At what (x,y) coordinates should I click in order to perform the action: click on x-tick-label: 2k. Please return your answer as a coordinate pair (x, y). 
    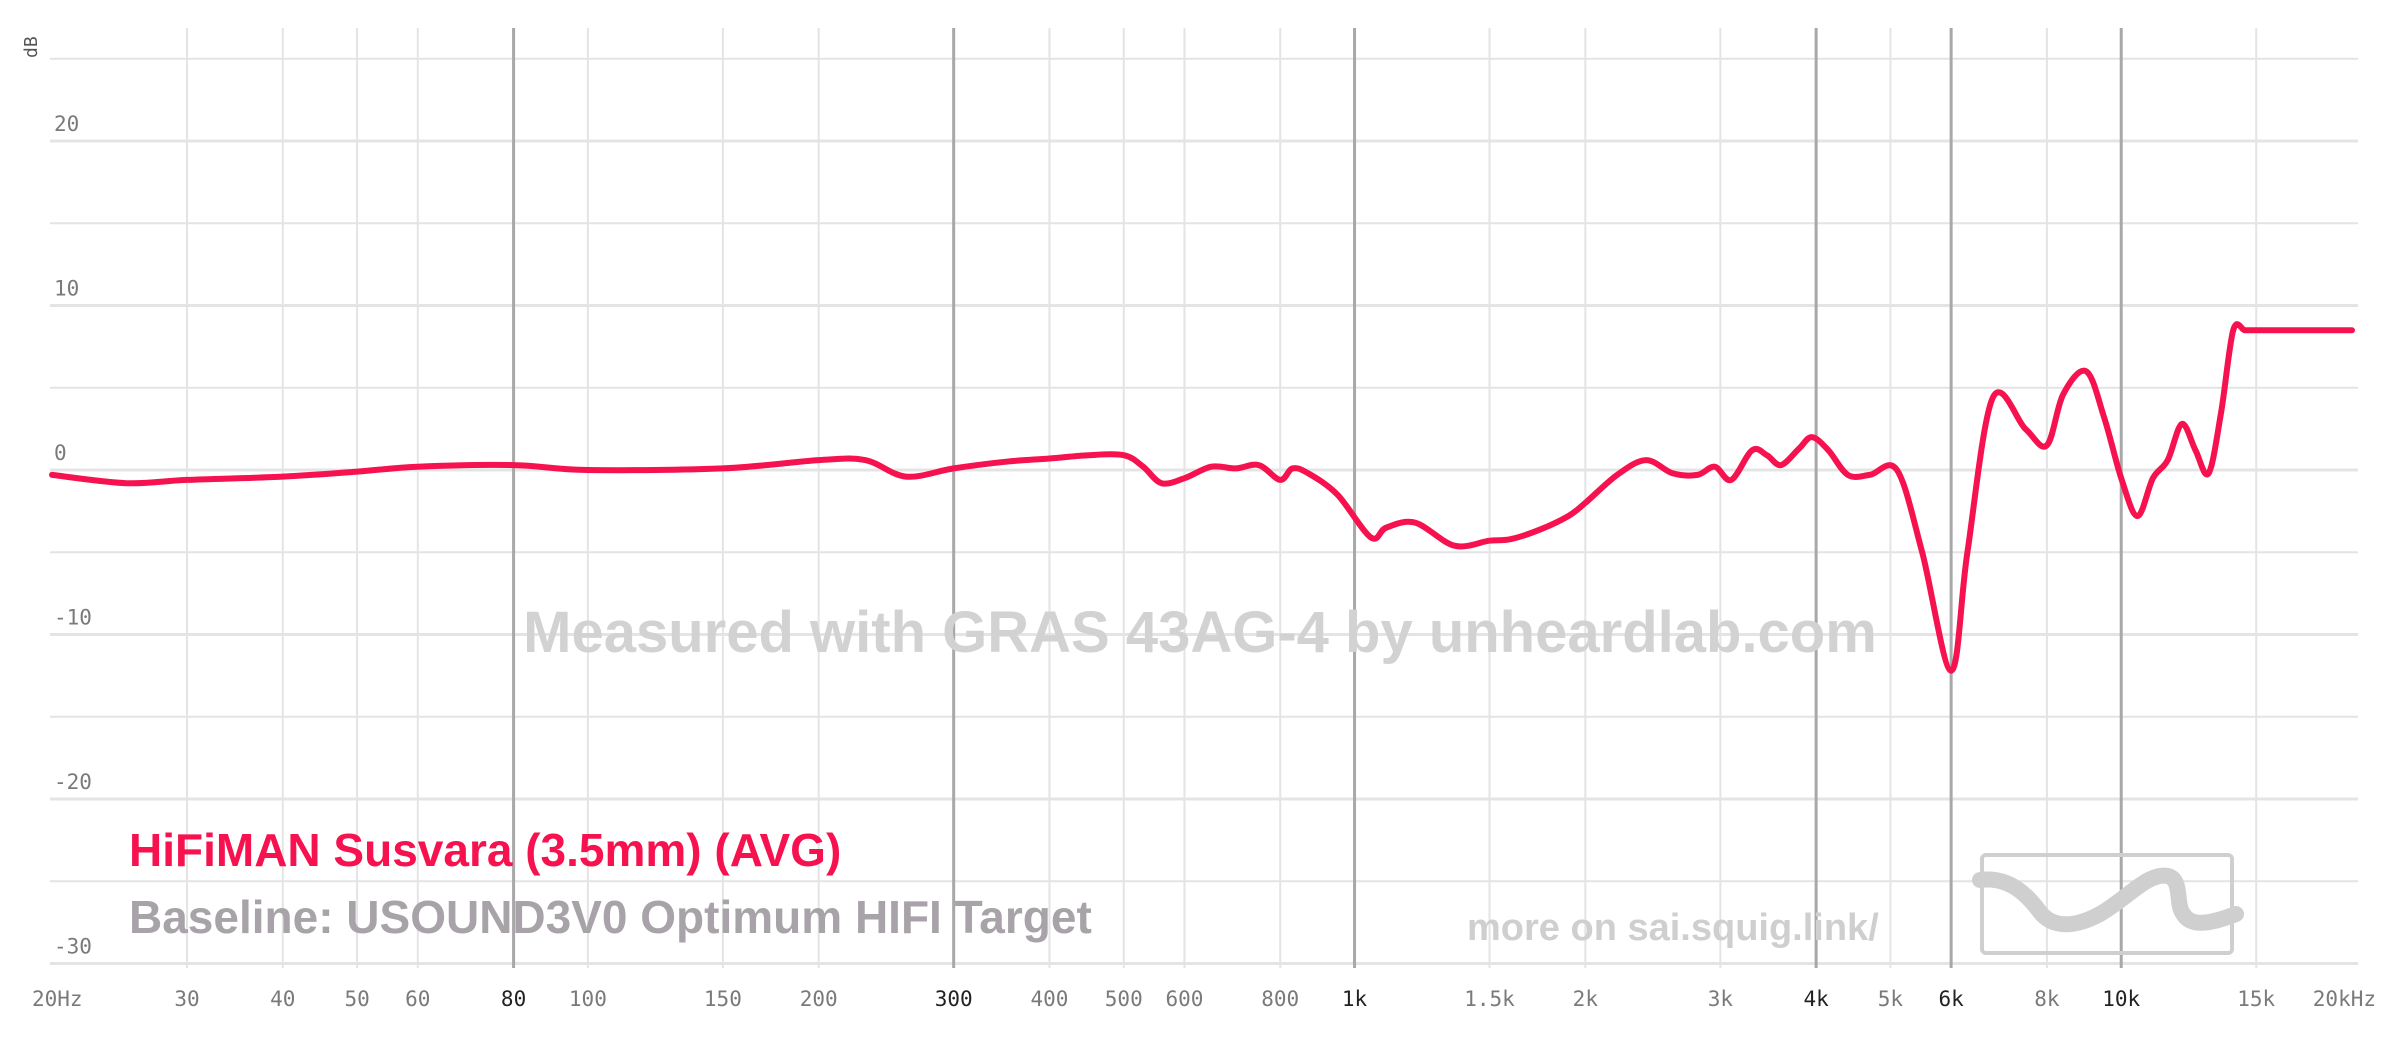
    Looking at the image, I should click on (1586, 999).